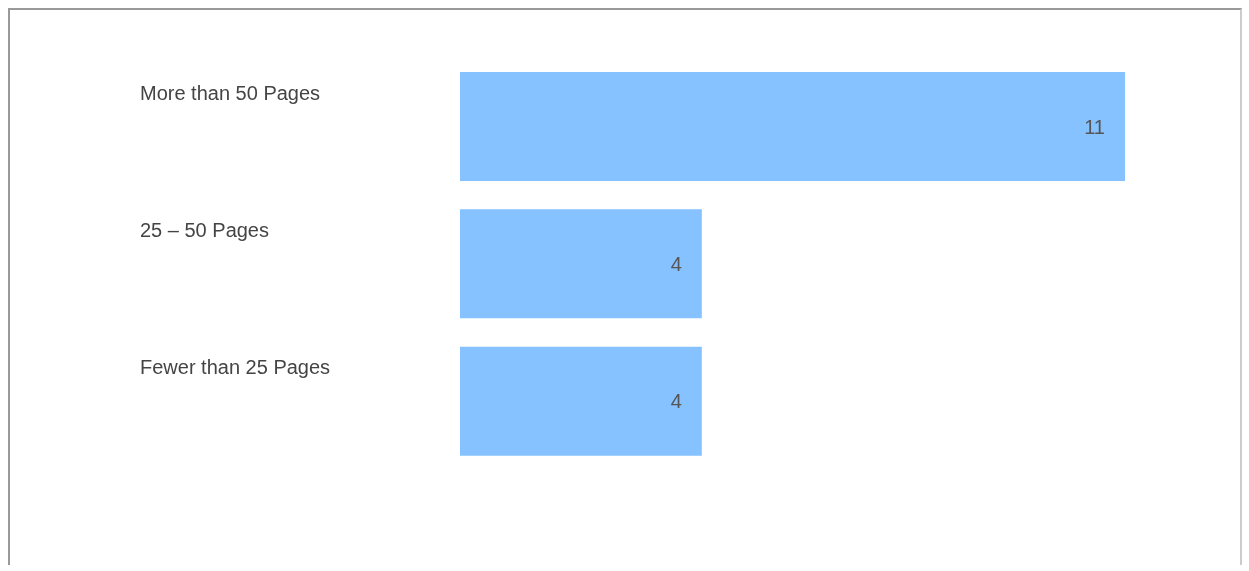  Describe the element at coordinates (230, 92) in the screenshot. I see `y-tick-label: More than 50 Pages` at that location.